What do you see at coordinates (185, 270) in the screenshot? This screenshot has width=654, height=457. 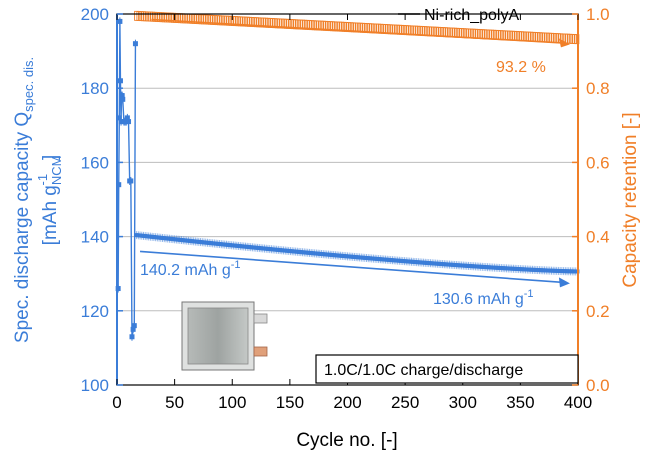 I see `start-capacity-value: 140.2 mAh g` at bounding box center [185, 270].